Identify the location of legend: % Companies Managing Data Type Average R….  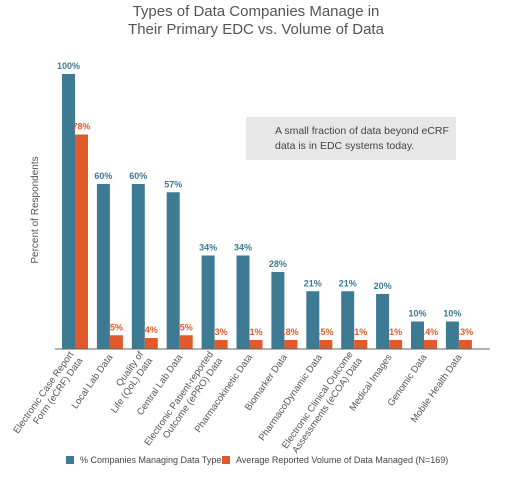
(257, 460).